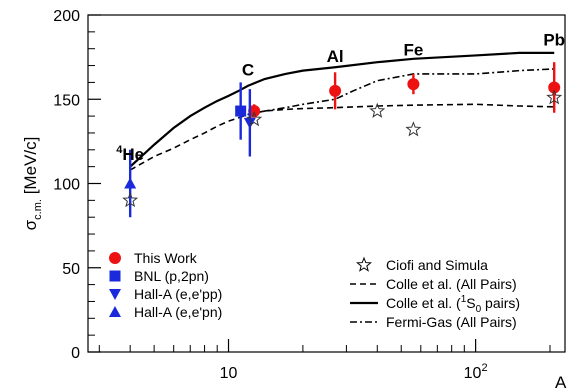 This screenshot has height=392, width=568. What do you see at coordinates (342, 137) in the screenshot?
I see `curve-dashed` at bounding box center [342, 137].